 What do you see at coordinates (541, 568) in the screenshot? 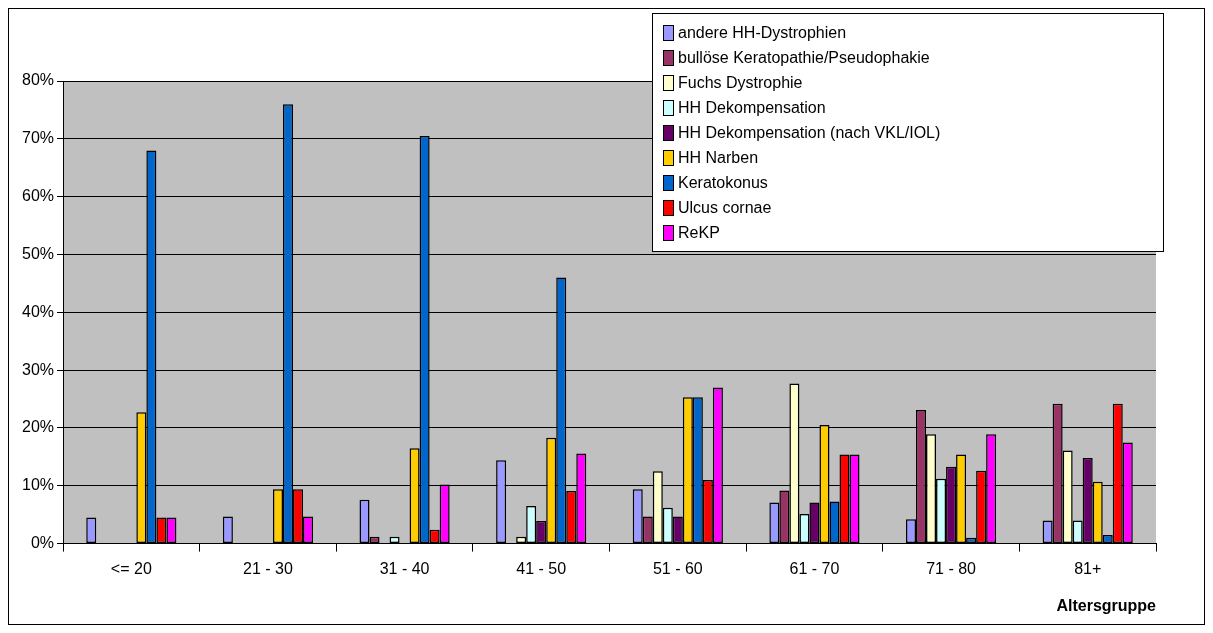
I see `x-tick-label: 41 - 50` at bounding box center [541, 568].